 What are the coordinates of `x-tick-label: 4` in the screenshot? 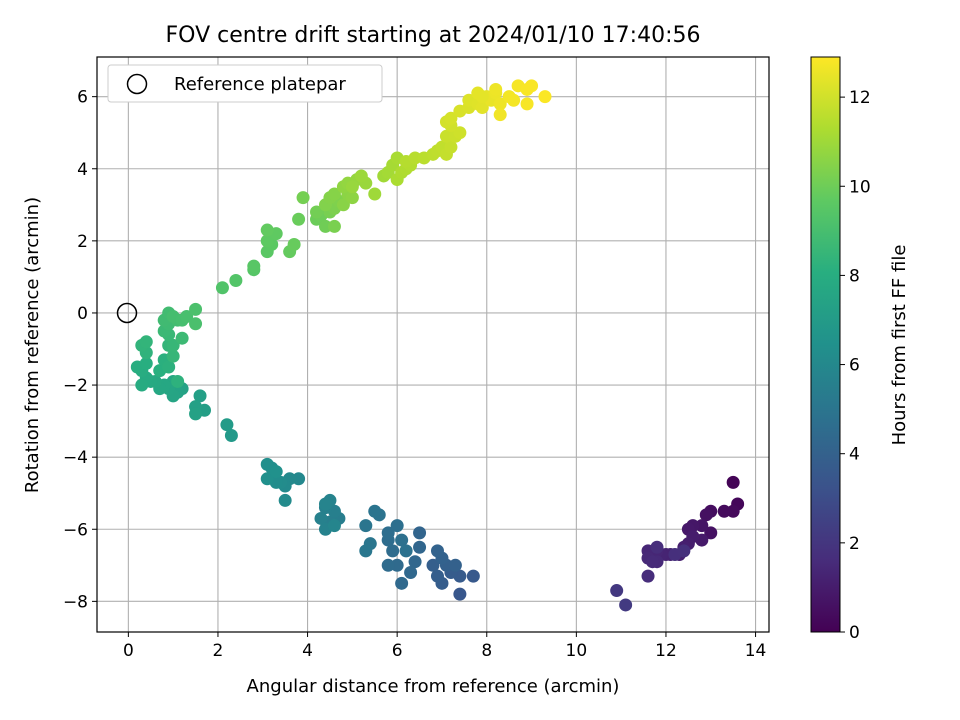 It's located at (307, 651).